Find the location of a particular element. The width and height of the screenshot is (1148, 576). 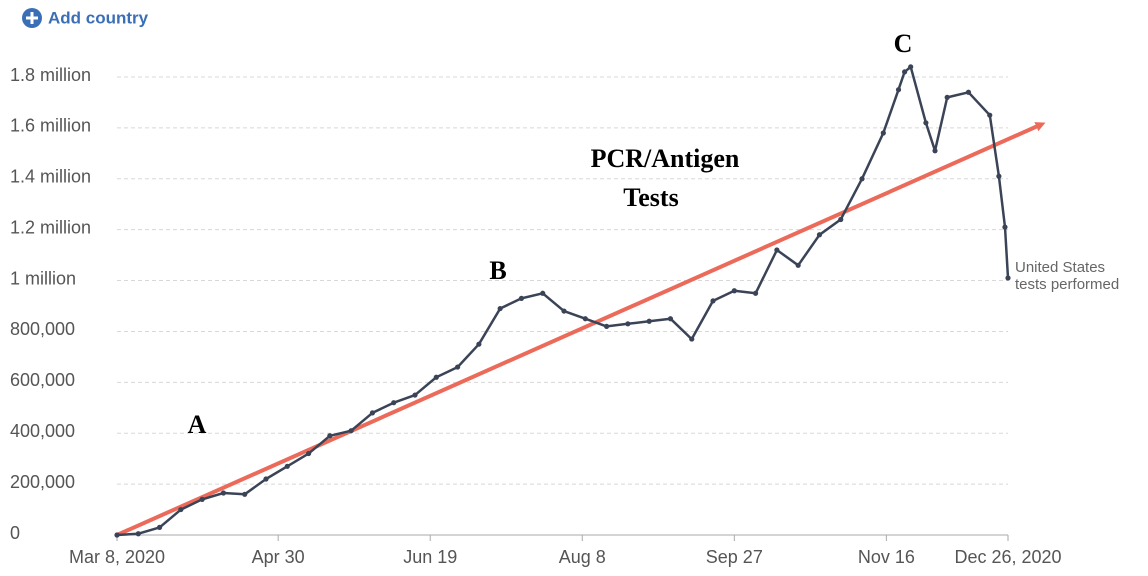

y-tick-label: 1.8 million is located at coordinates (50, 75).